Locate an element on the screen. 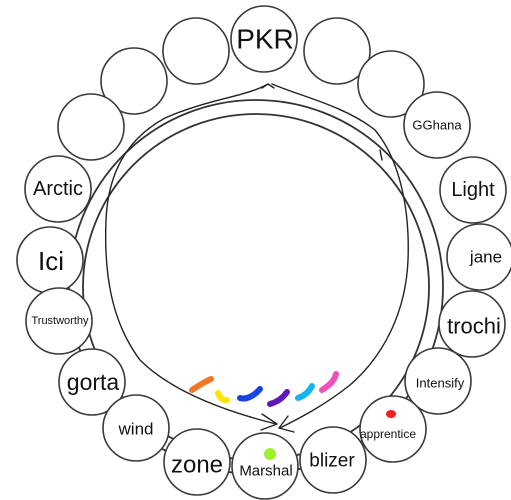 The image size is (511, 500). seat: Trustworthy is located at coordinates (59, 321).